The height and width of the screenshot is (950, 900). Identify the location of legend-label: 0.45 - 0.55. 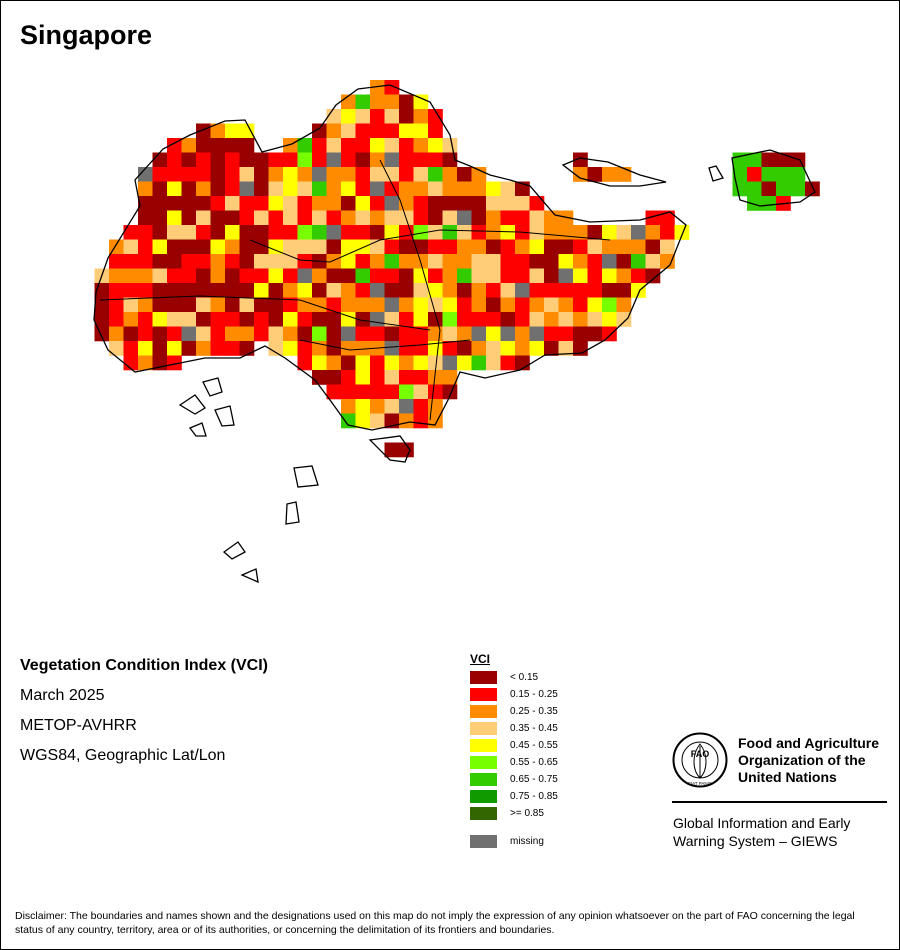
(534, 745).